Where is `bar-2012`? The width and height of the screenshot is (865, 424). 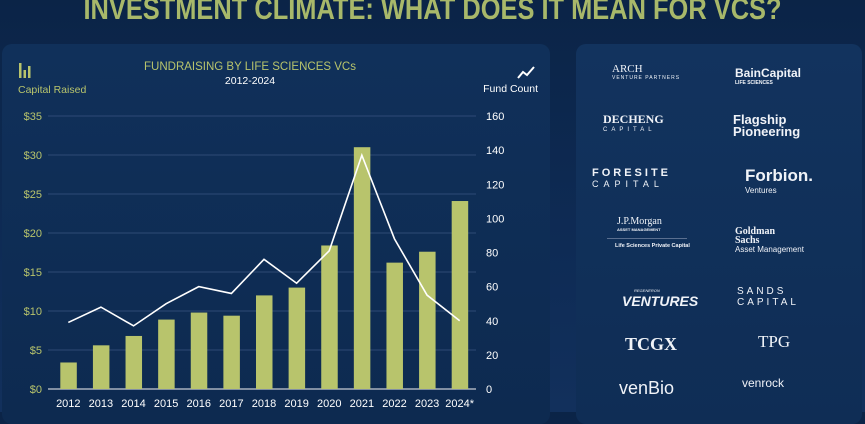 bar-2012 is located at coordinates (68, 375).